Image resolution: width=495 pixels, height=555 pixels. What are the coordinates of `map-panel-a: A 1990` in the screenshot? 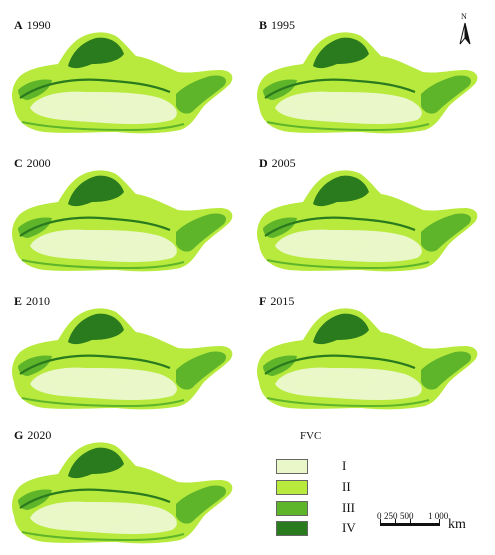 It's located at (122, 77).